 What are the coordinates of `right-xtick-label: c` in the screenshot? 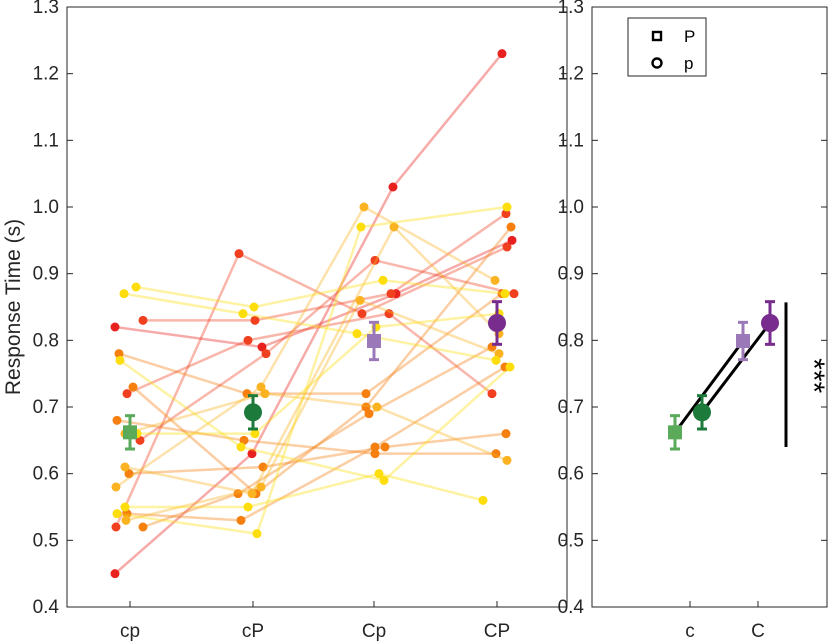 It's located at (690, 631).